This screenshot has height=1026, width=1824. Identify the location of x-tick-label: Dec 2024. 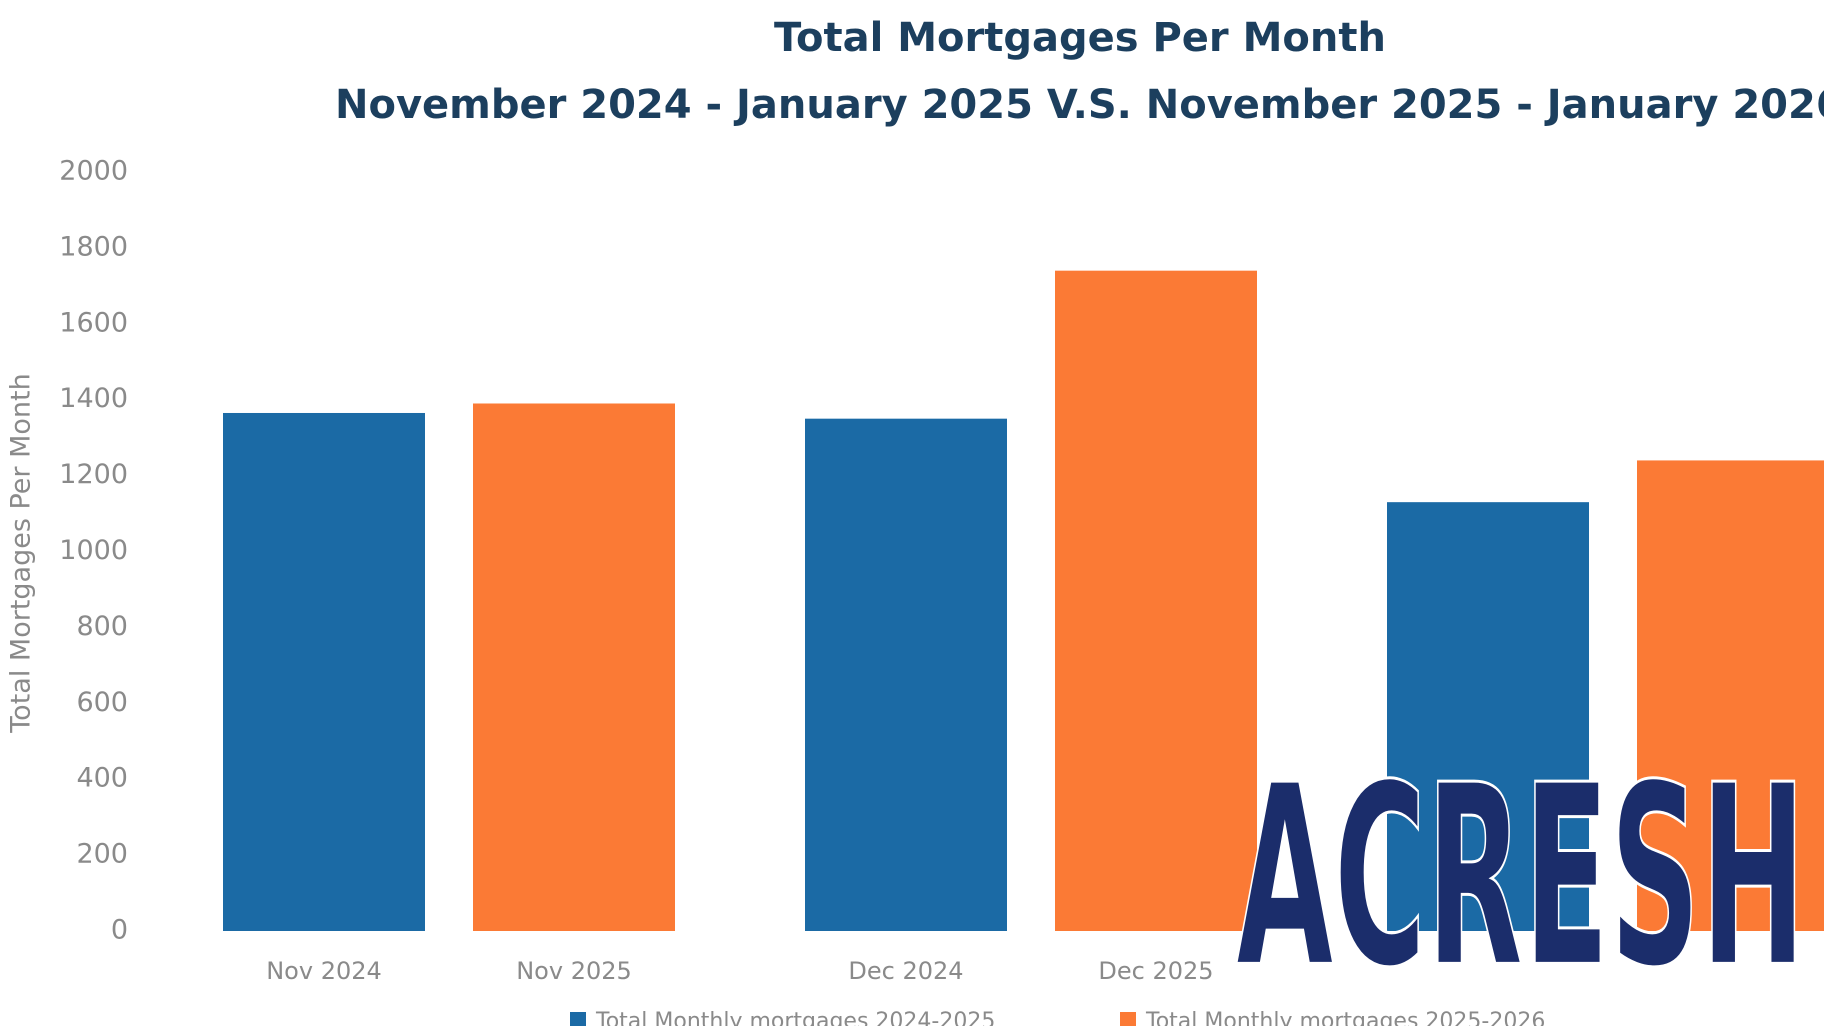
(905, 971).